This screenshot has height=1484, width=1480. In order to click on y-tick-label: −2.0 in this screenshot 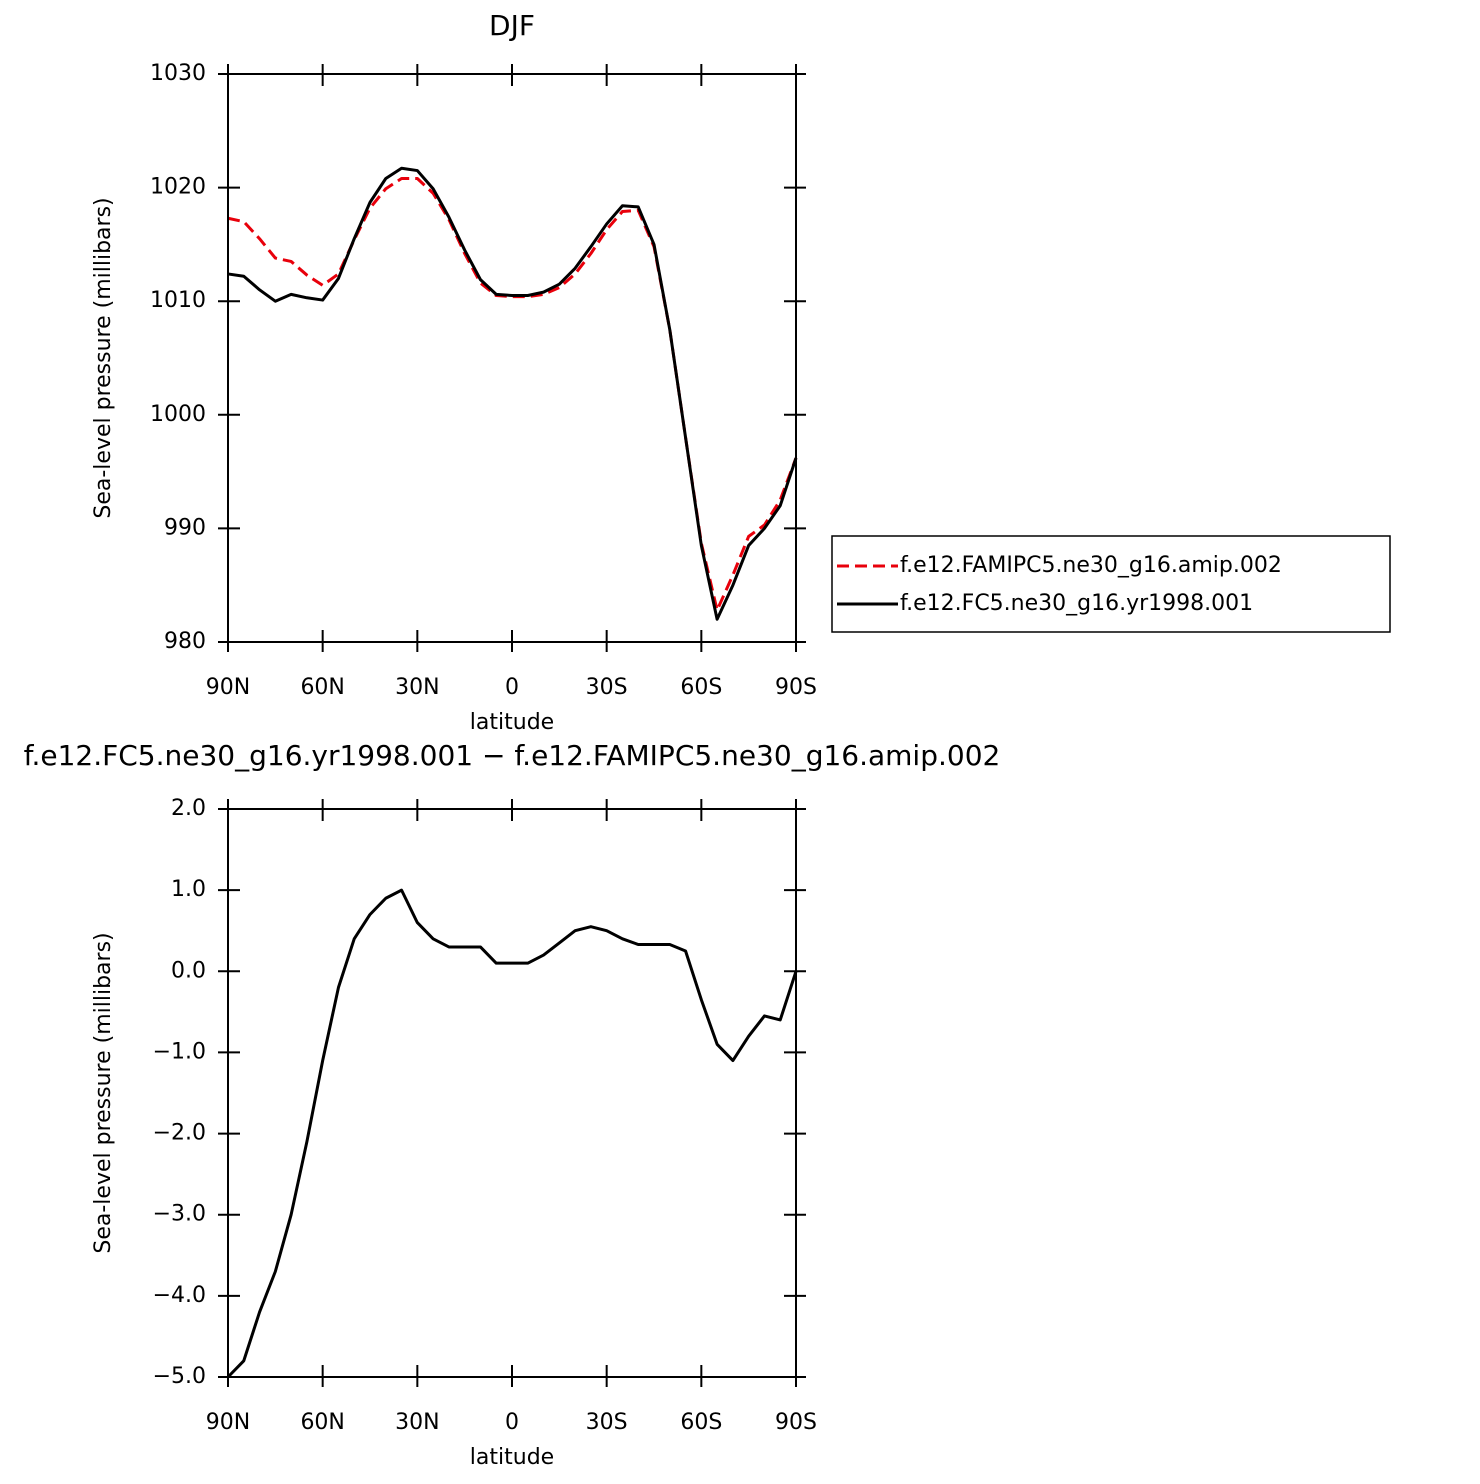, I will do `click(179, 1133)`.